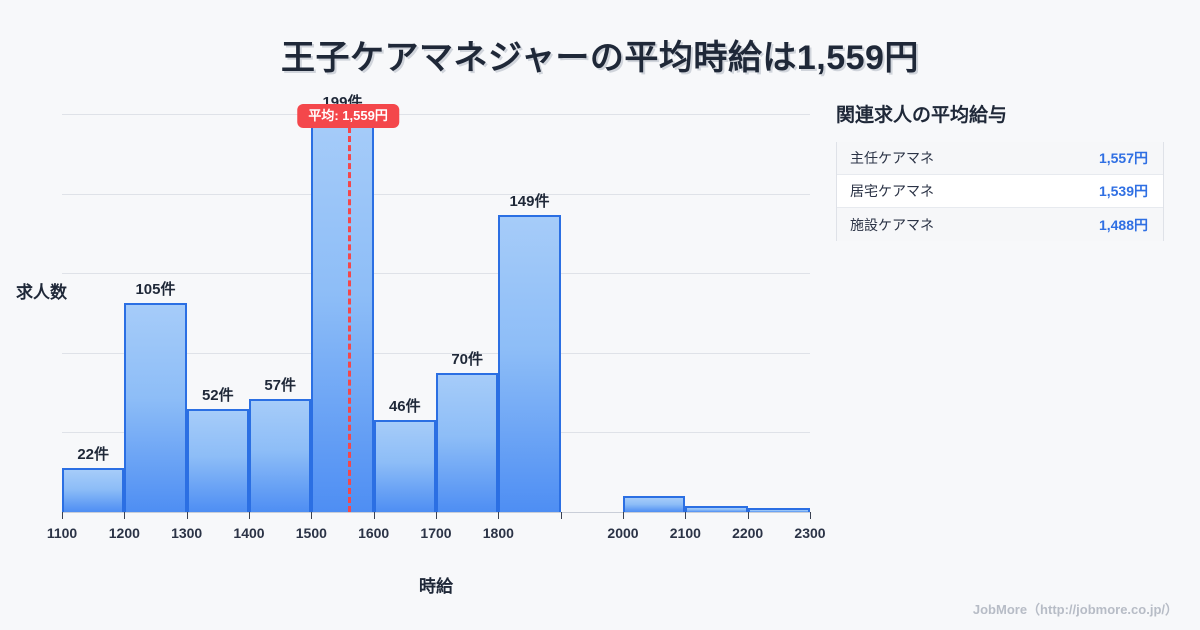 This screenshot has width=1200, height=630. I want to click on x-tick-label: 2300, so click(810, 533).